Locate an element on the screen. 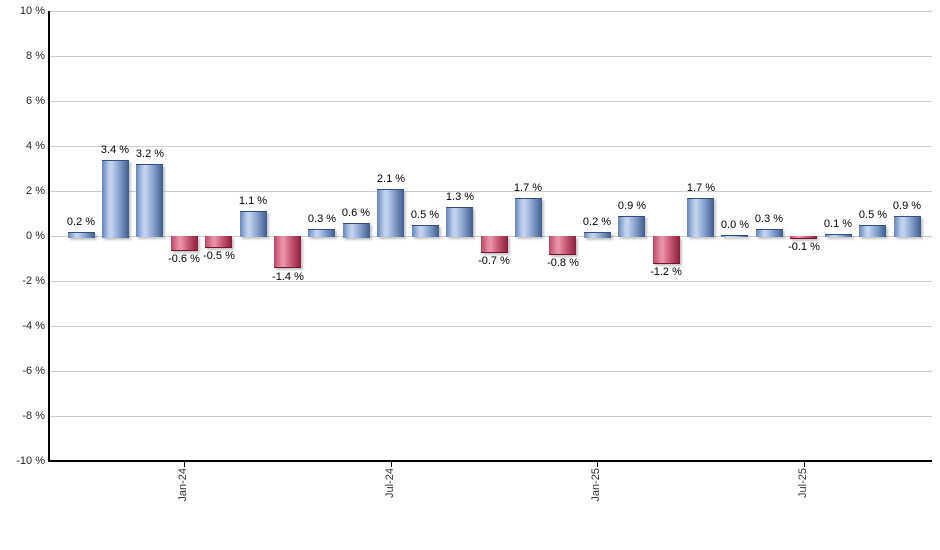  bar-value-label: 0.6 % is located at coordinates (356, 213).